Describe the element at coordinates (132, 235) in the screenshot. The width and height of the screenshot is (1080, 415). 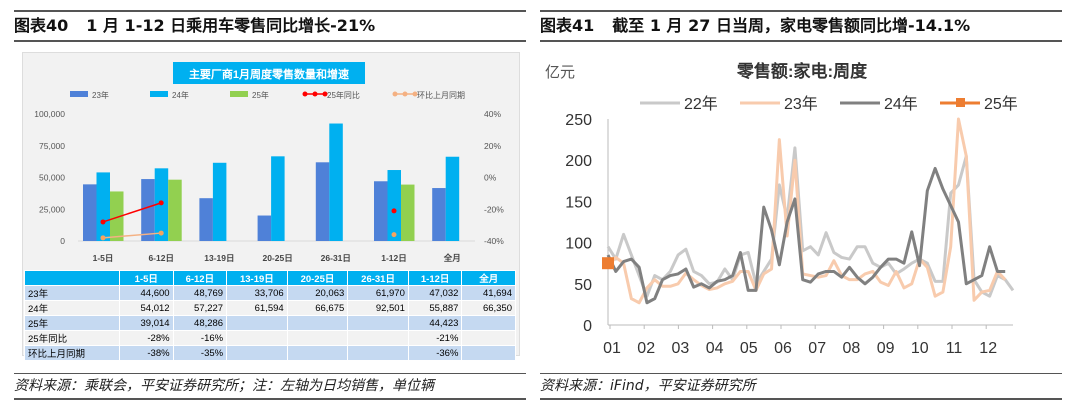
I see `line-环比上月同期` at that location.